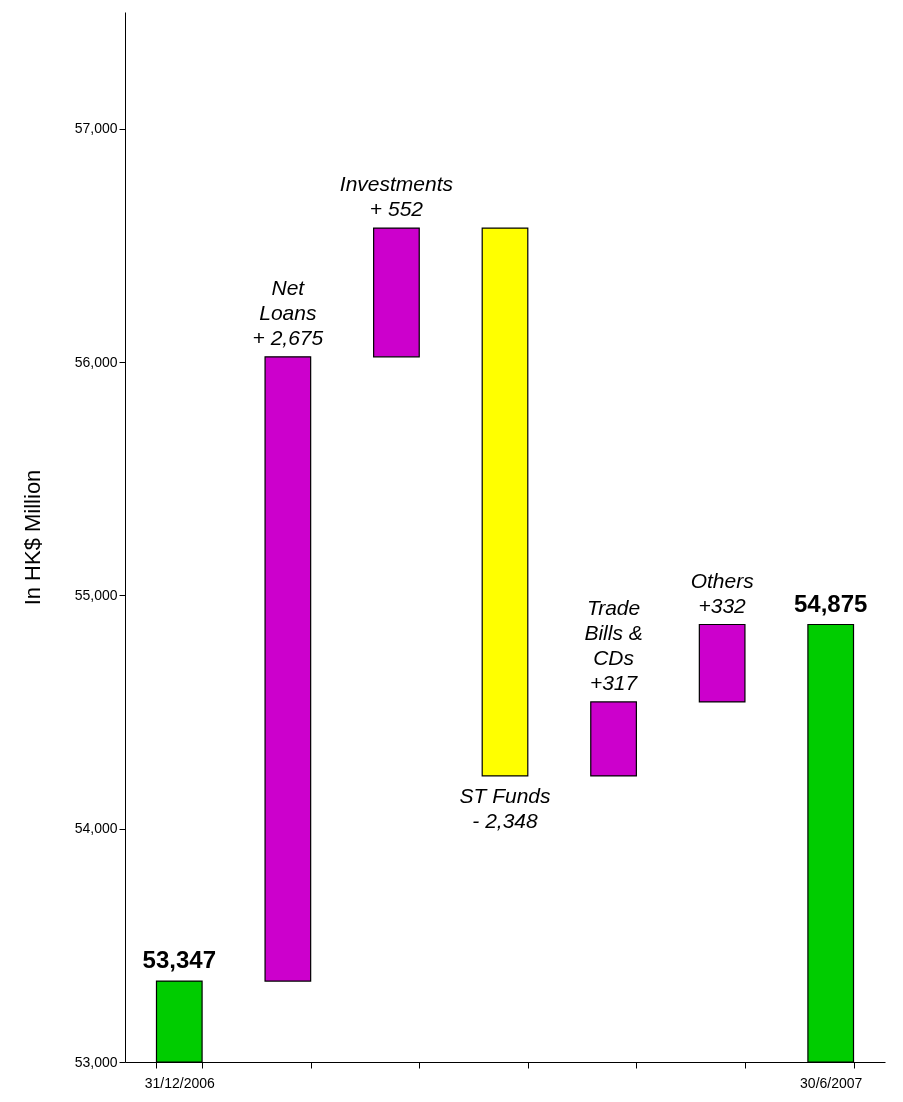 This screenshot has height=1102, width=903. I want to click on data-label: 53,347, so click(179, 960).